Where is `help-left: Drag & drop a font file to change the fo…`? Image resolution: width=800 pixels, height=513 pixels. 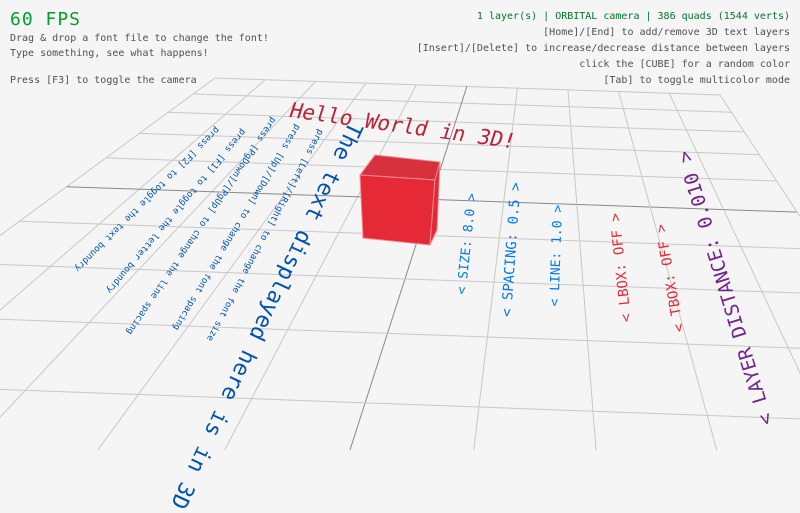
help-left: Drag & drop a font file to change the fo… is located at coordinates (139, 60).